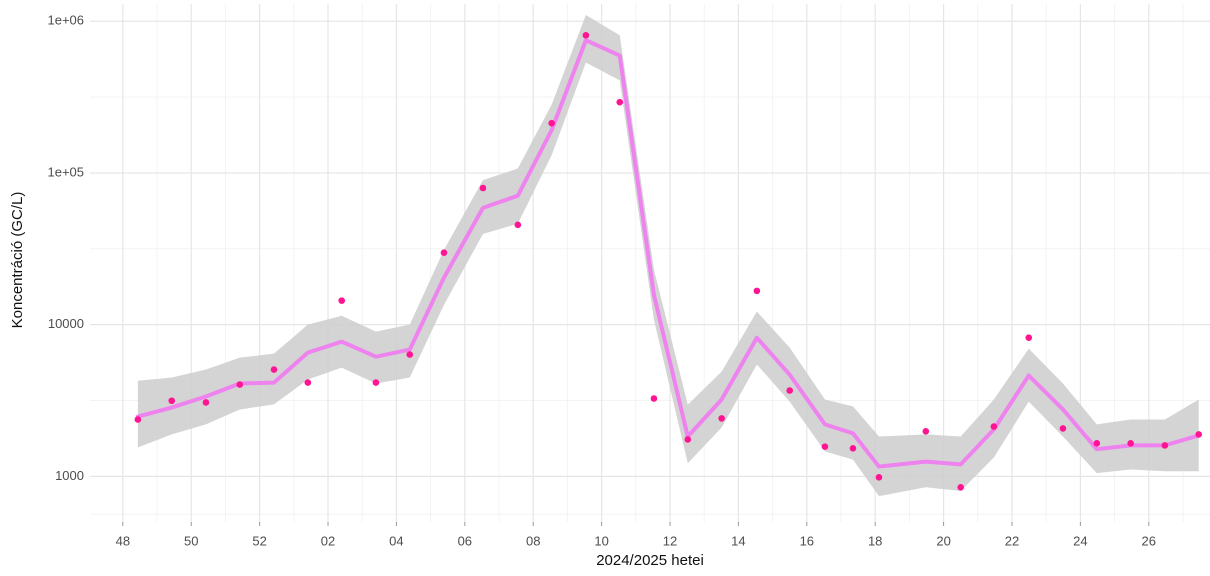  What do you see at coordinates (259, 540) in the screenshot?
I see `x-tick-label: 52` at bounding box center [259, 540].